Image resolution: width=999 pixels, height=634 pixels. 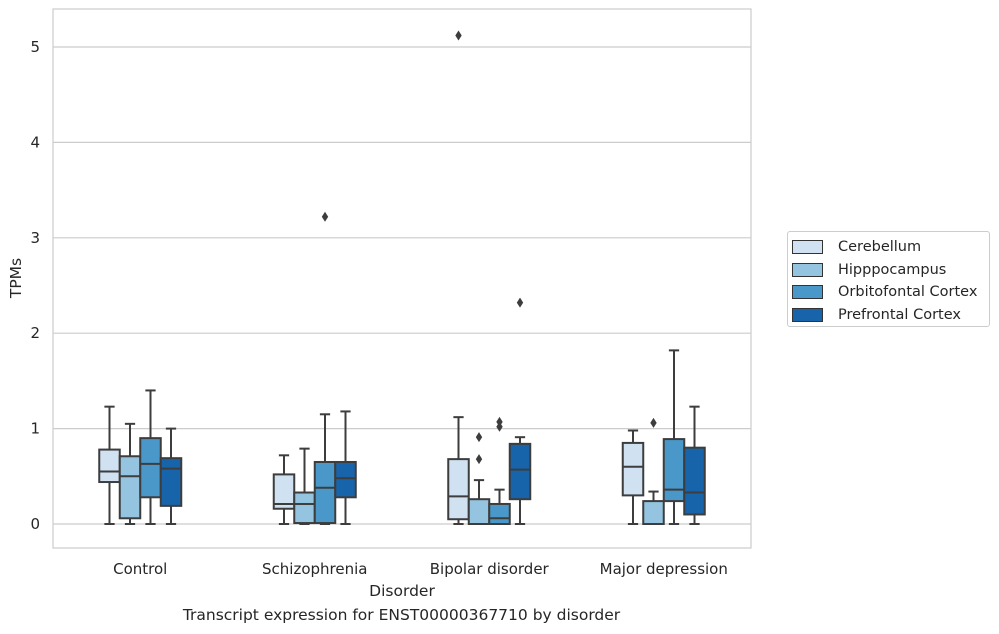 What do you see at coordinates (35, 429) in the screenshot?
I see `y-tick-label: 1` at bounding box center [35, 429].